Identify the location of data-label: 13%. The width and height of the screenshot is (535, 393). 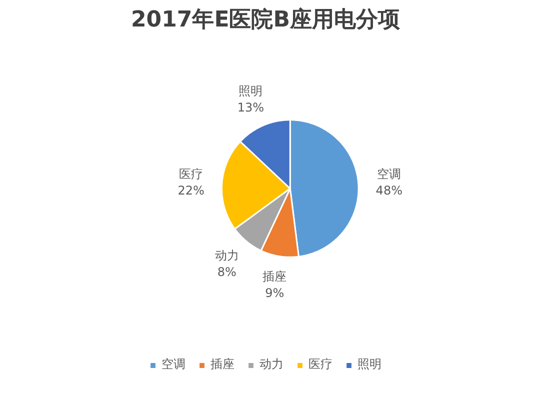
(250, 107).